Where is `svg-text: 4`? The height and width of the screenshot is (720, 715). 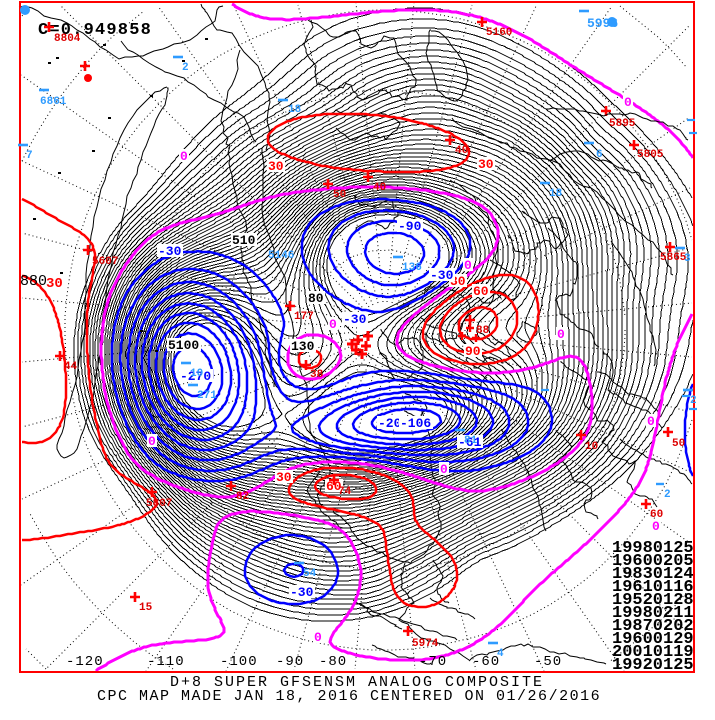 svg-text: 4 is located at coordinates (500, 654).